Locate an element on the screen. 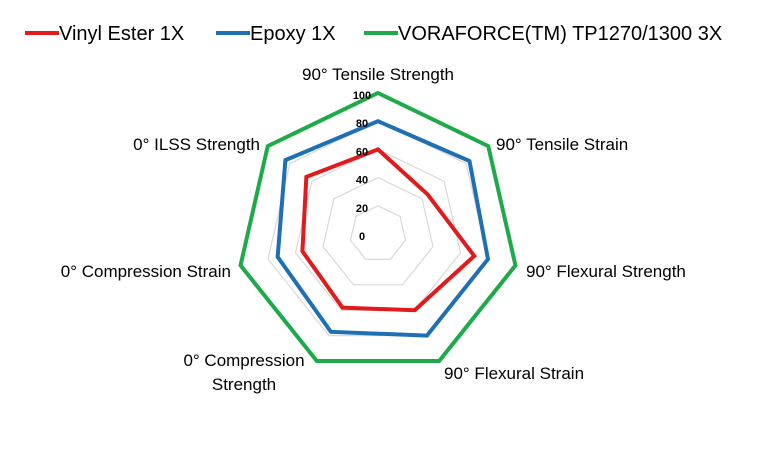  legend-label-vinyl-ester-1x: Vinyl Ester 1X is located at coordinates (121, 34).